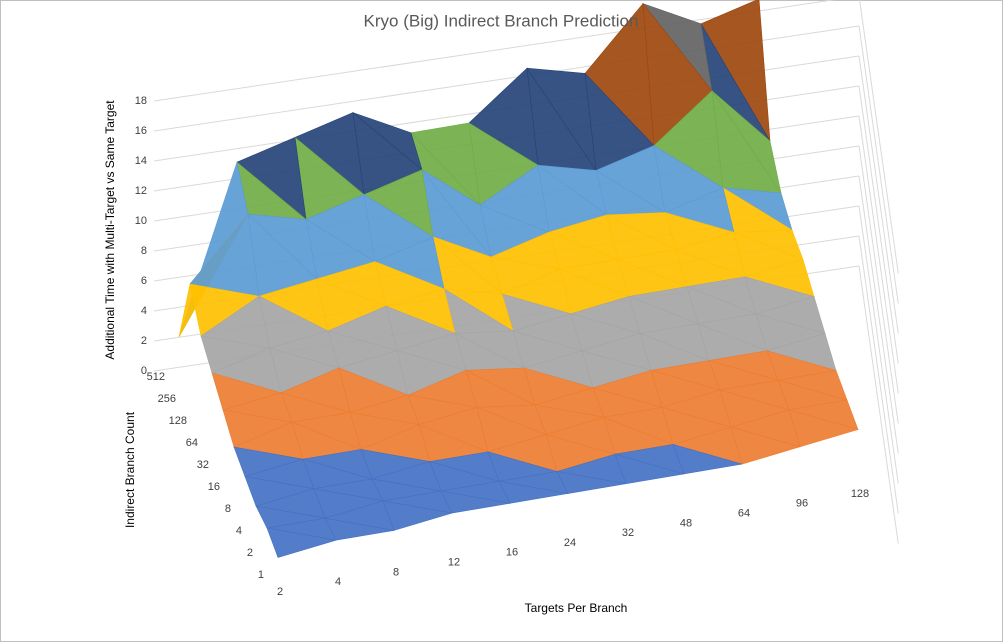 The width and height of the screenshot is (1003, 642). What do you see at coordinates (192, 443) in the screenshot?
I see `y-tick-label: 64` at bounding box center [192, 443].